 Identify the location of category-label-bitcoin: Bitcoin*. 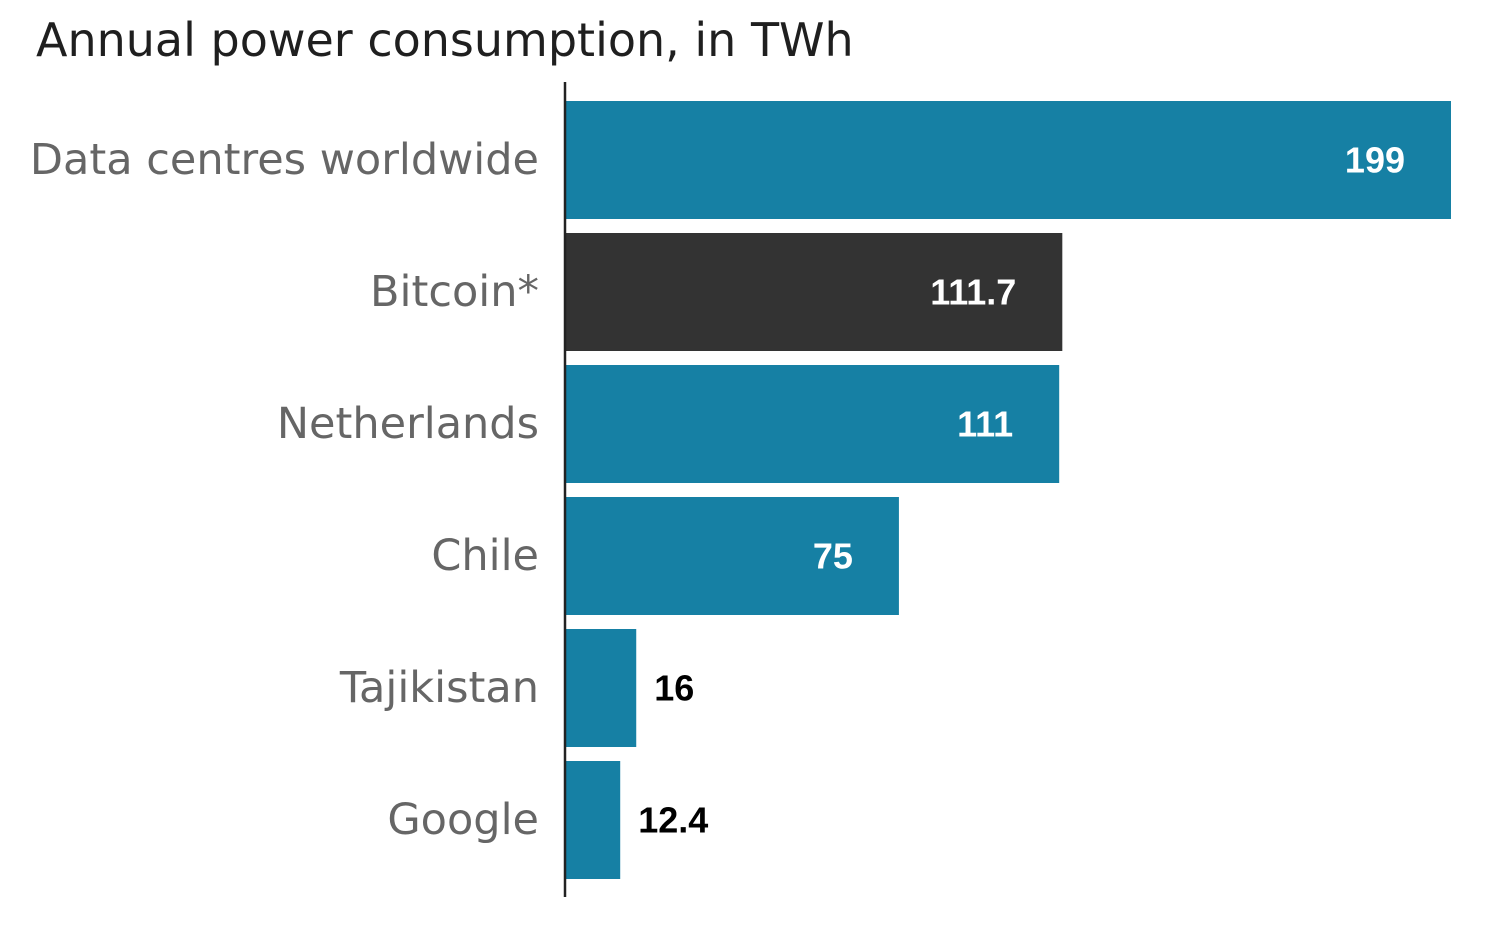
(454, 292).